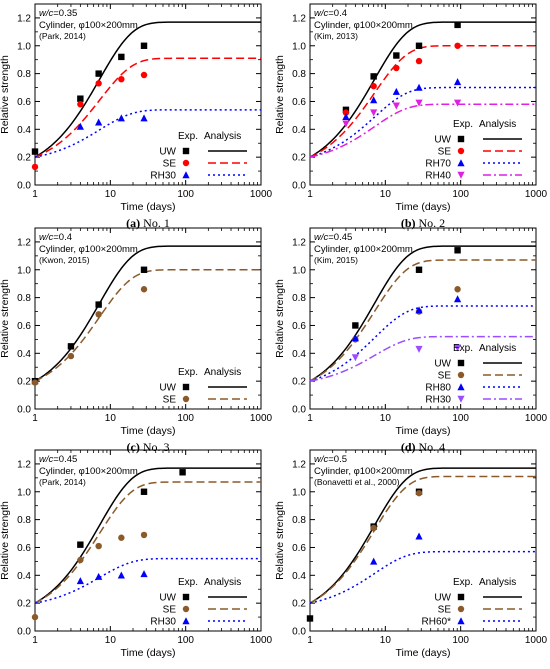 Image resolution: width=550 pixels, height=669 pixels. What do you see at coordinates (148, 223) in the screenshot?
I see `panel-caption: (a) No. 1` at bounding box center [148, 223].